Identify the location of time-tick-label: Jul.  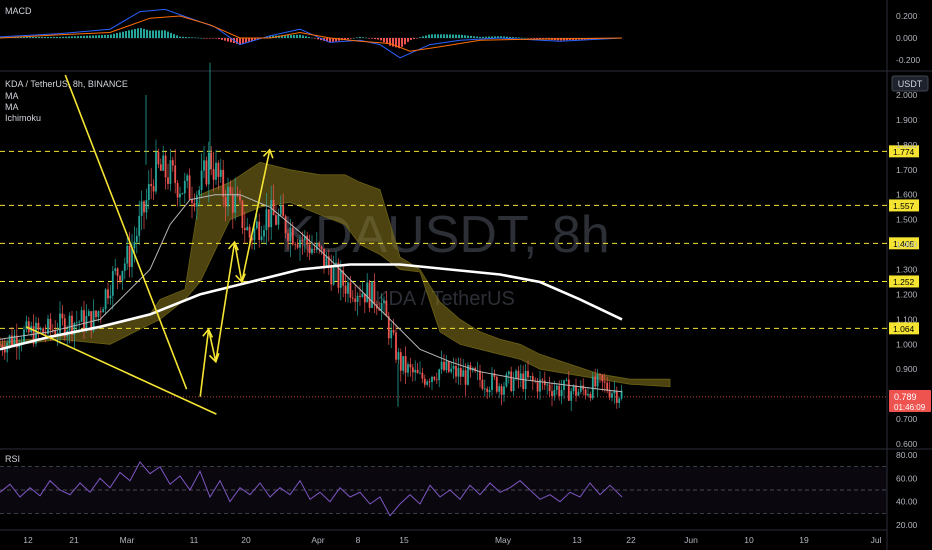
(876, 540).